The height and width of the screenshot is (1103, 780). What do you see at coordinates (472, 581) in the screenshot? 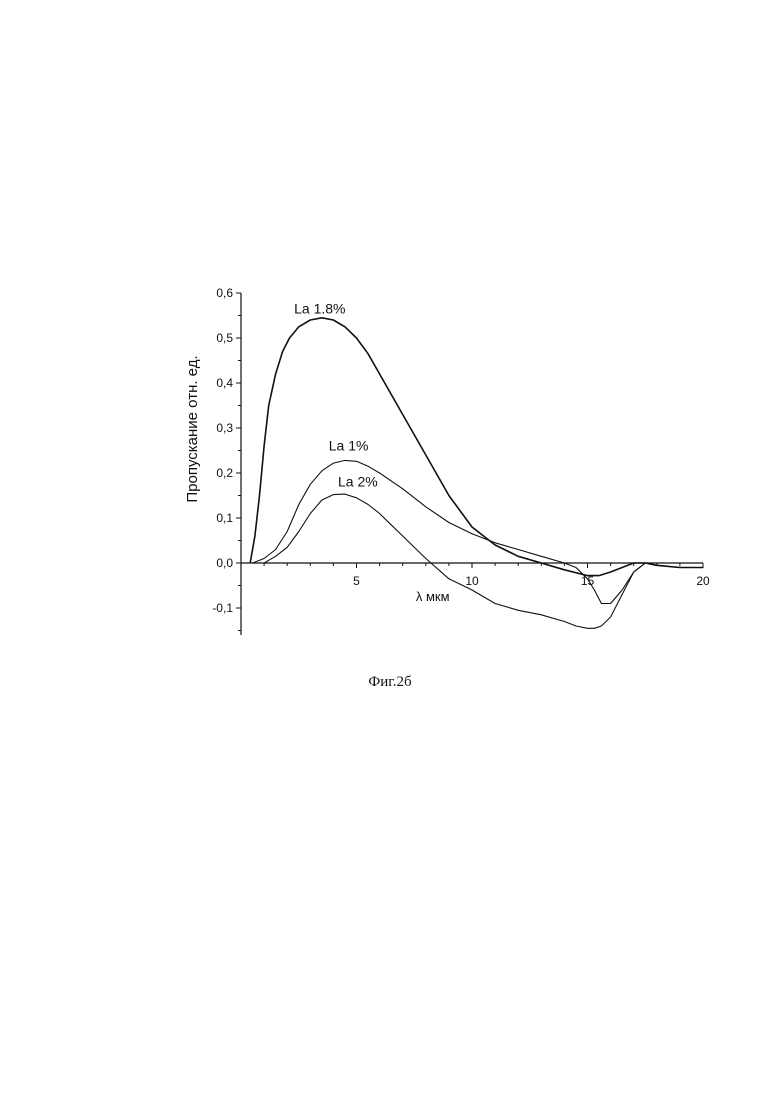
I see `x-tick-label: 10` at bounding box center [472, 581].